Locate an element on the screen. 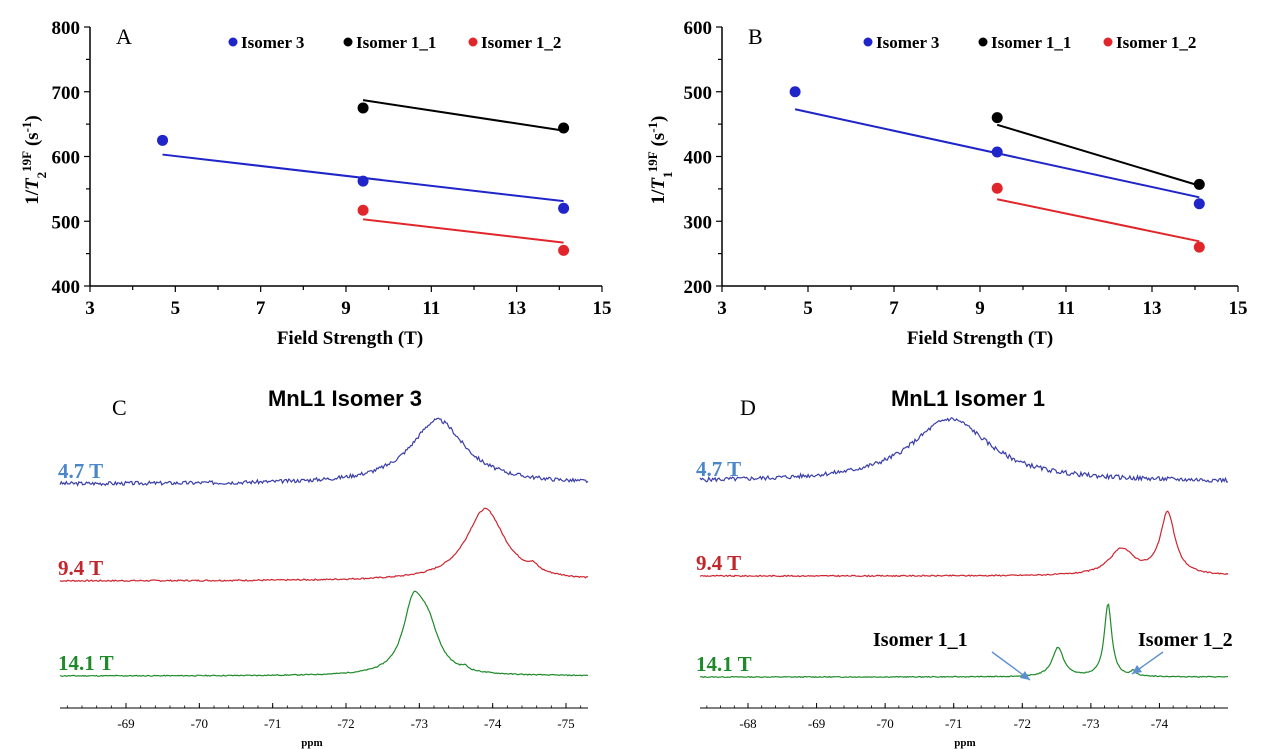 The width and height of the screenshot is (1271, 749). x-tick-label: -74 is located at coordinates (493, 723).